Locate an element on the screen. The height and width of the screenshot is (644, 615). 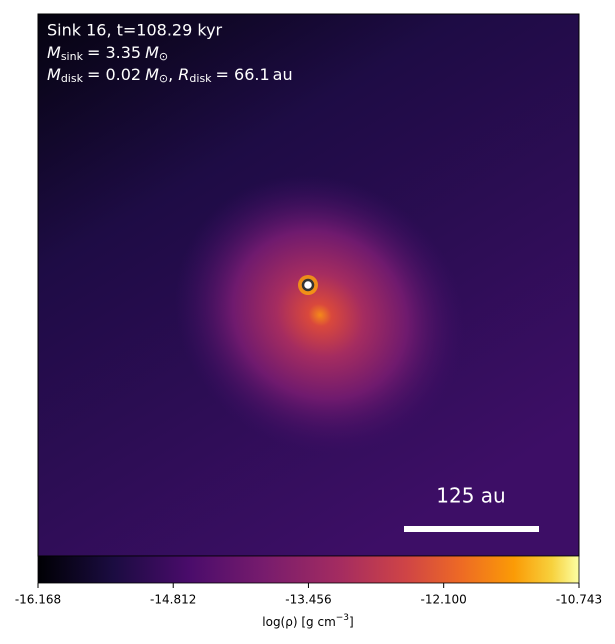
sink-marker is located at coordinates (308, 285).